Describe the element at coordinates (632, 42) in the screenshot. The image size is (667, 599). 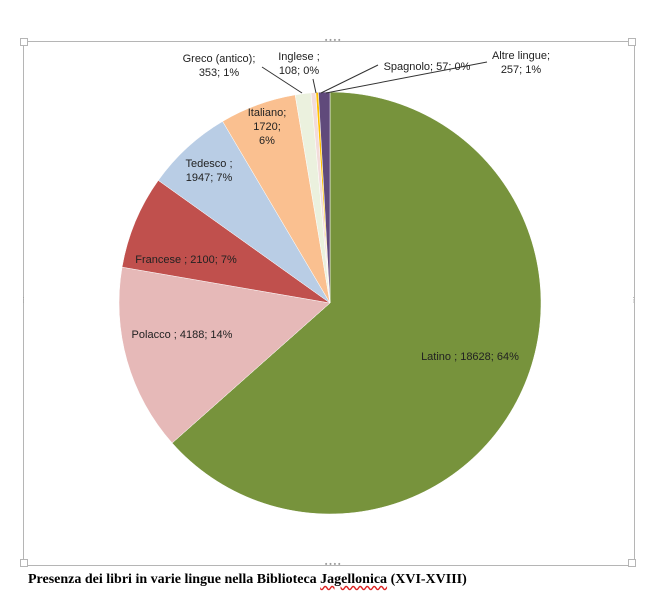
I see `resize-corner-tr` at that location.